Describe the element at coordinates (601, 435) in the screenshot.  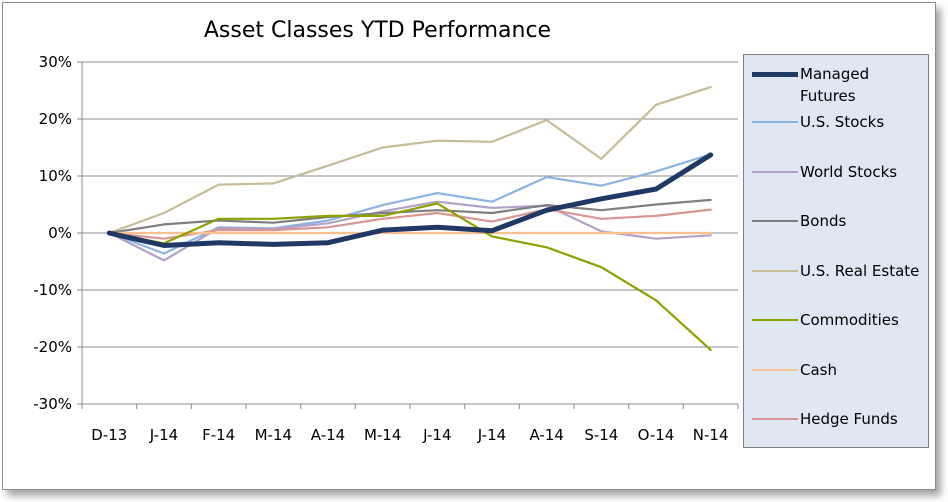
I see `x-tick-label: S-14` at that location.